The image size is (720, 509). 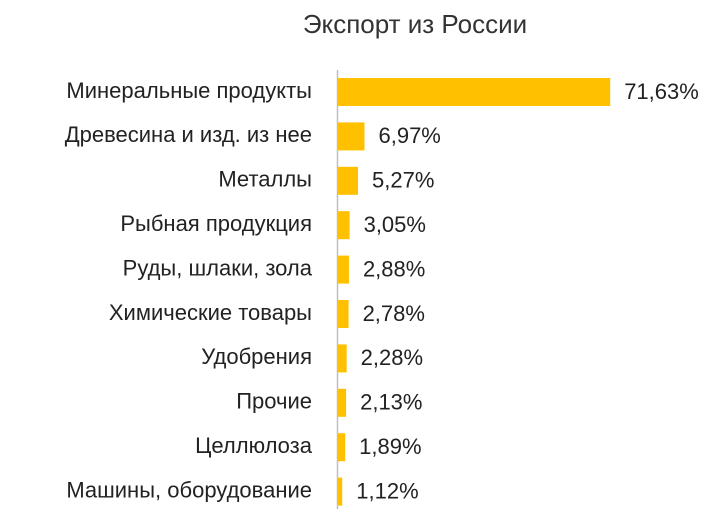 I want to click on value-label: 2,88%, so click(x=394, y=268).